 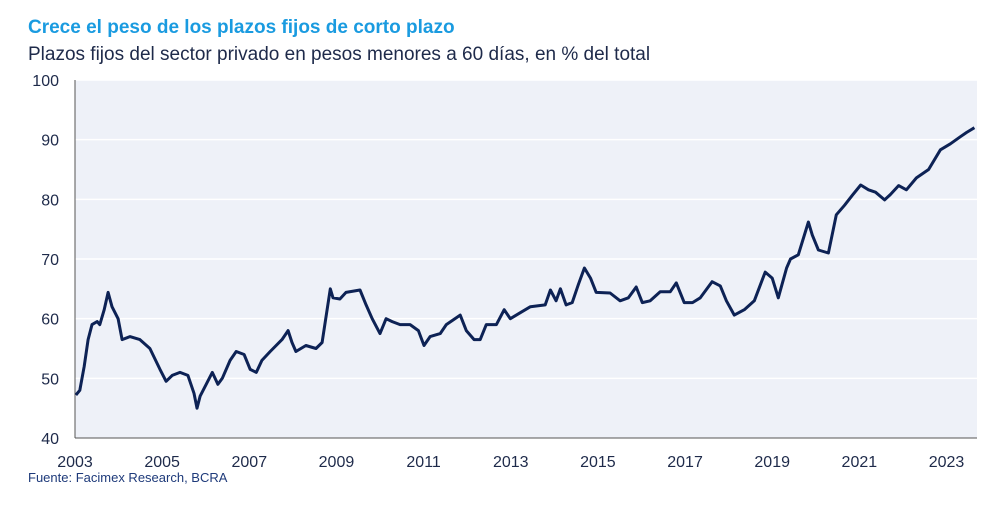 I want to click on x-tick-label: 2007, so click(x=250, y=462).